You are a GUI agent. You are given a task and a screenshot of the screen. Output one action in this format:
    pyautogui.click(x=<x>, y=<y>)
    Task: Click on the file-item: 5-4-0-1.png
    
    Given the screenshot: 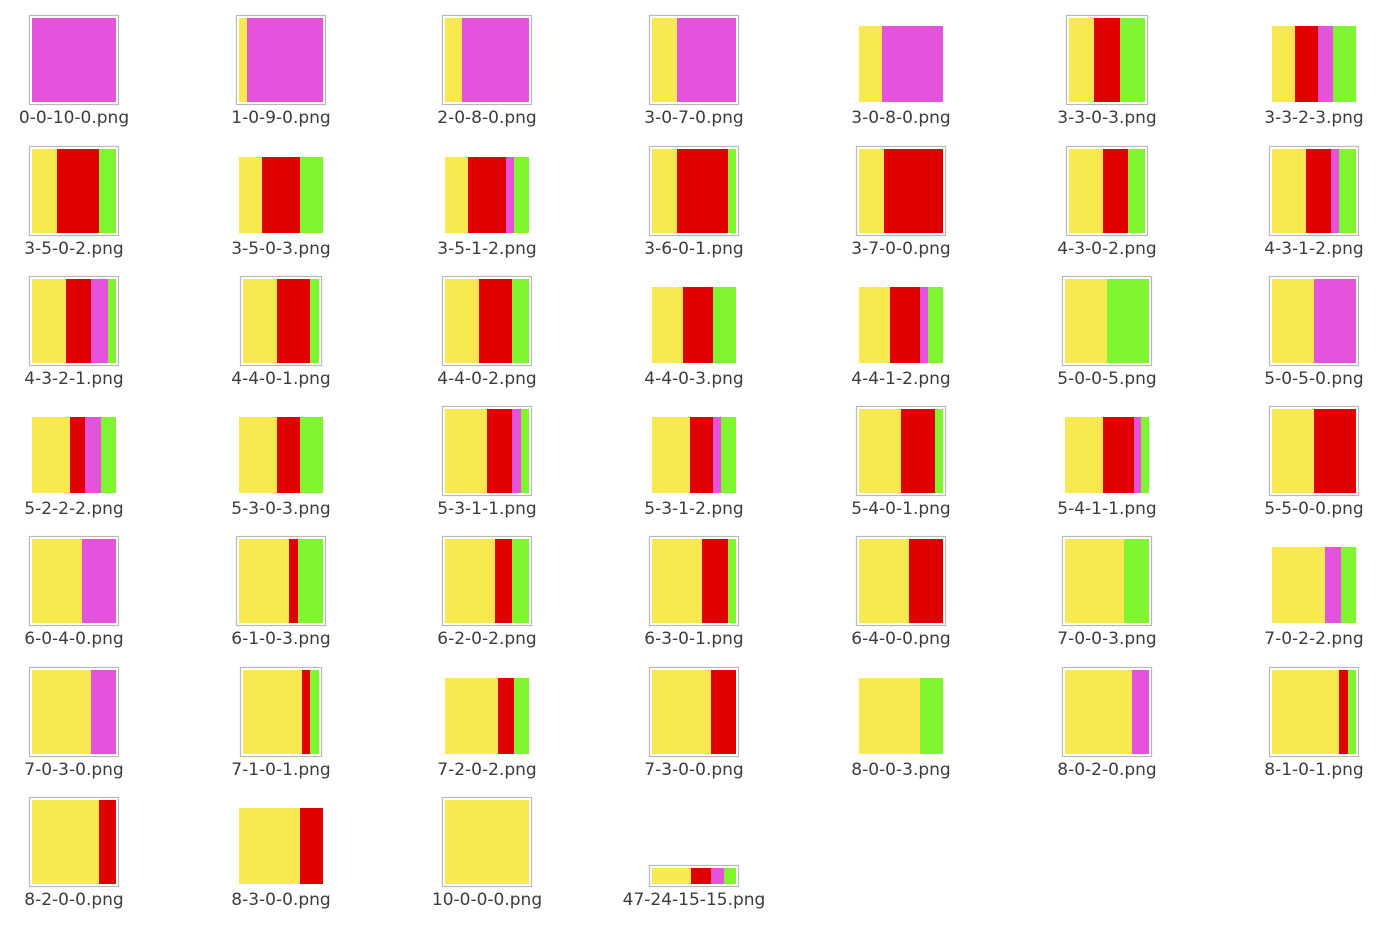 What is the action you would take?
    pyautogui.click(x=901, y=455)
    